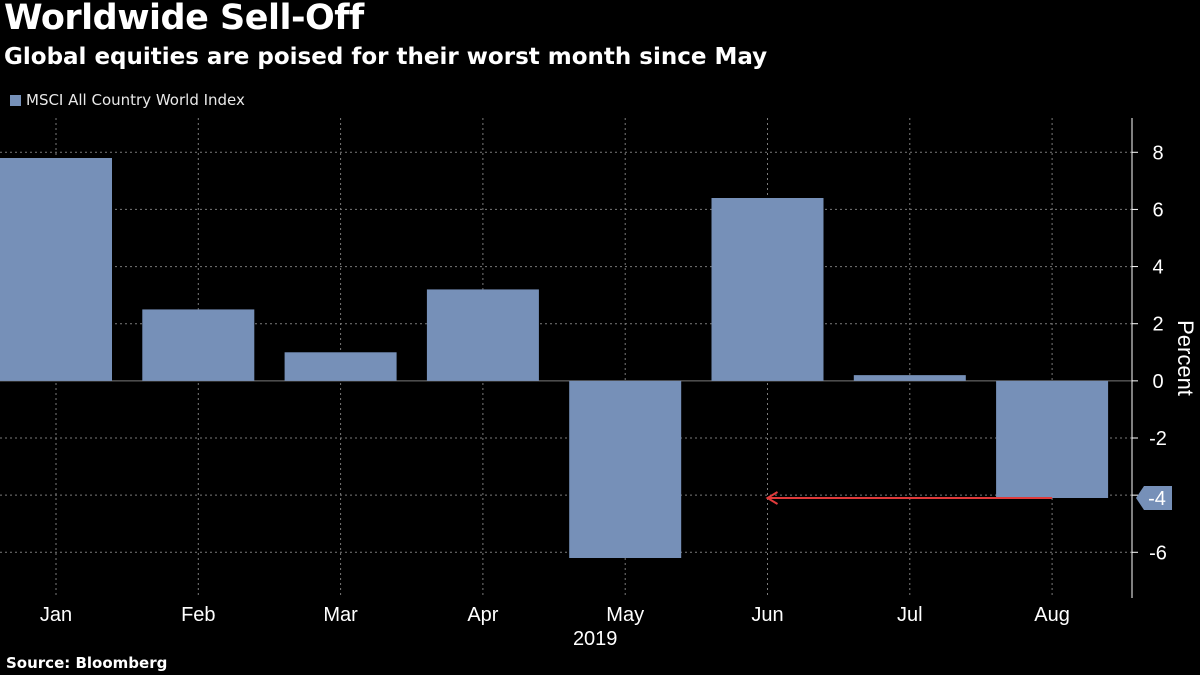  I want to click on last-value-tag, so click(1154, 498).